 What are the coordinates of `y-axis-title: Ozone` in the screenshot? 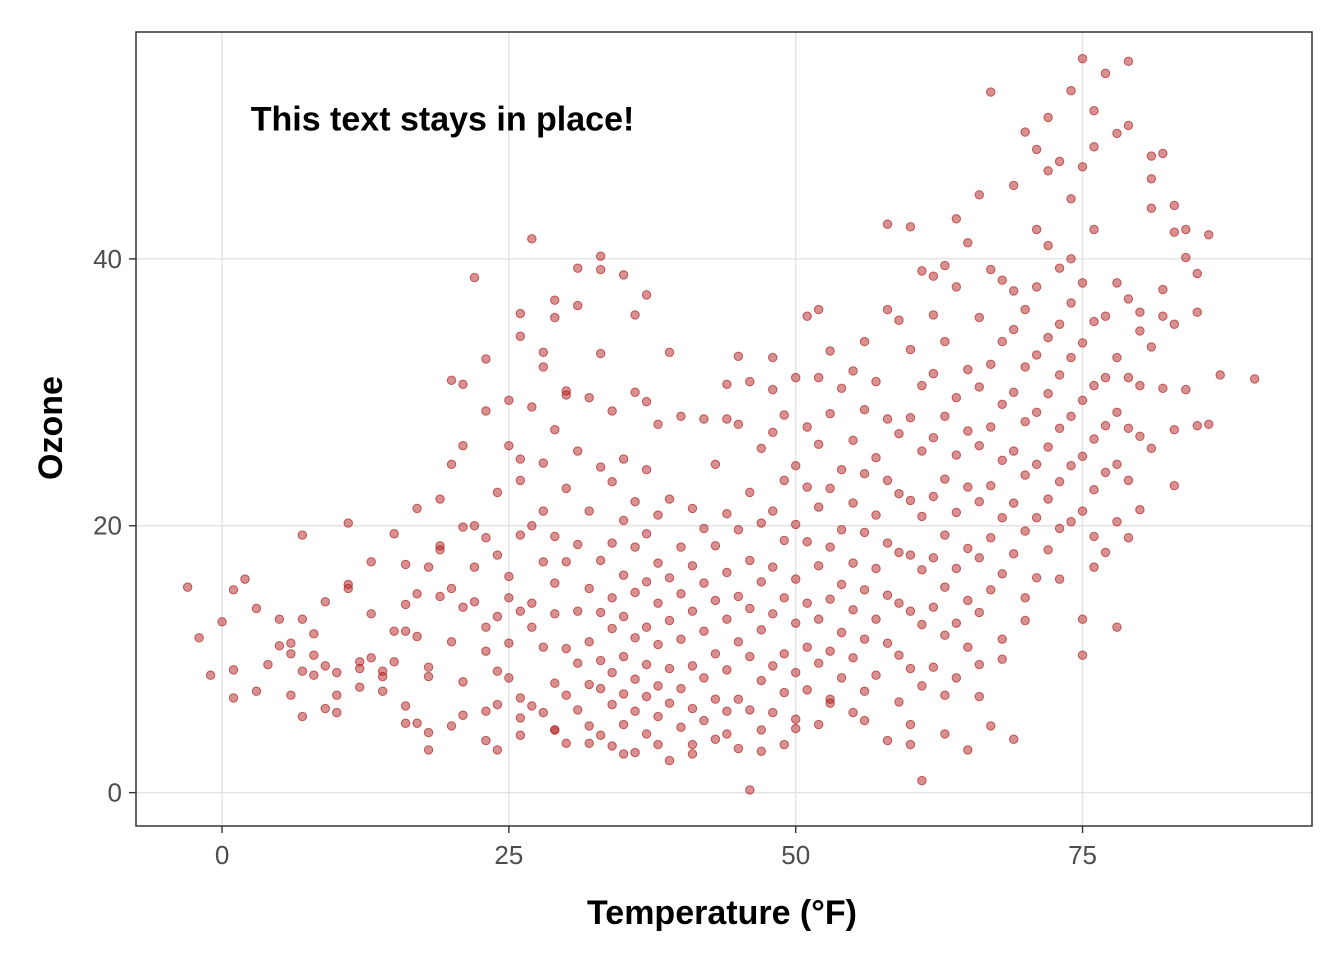 It's located at (51, 428).